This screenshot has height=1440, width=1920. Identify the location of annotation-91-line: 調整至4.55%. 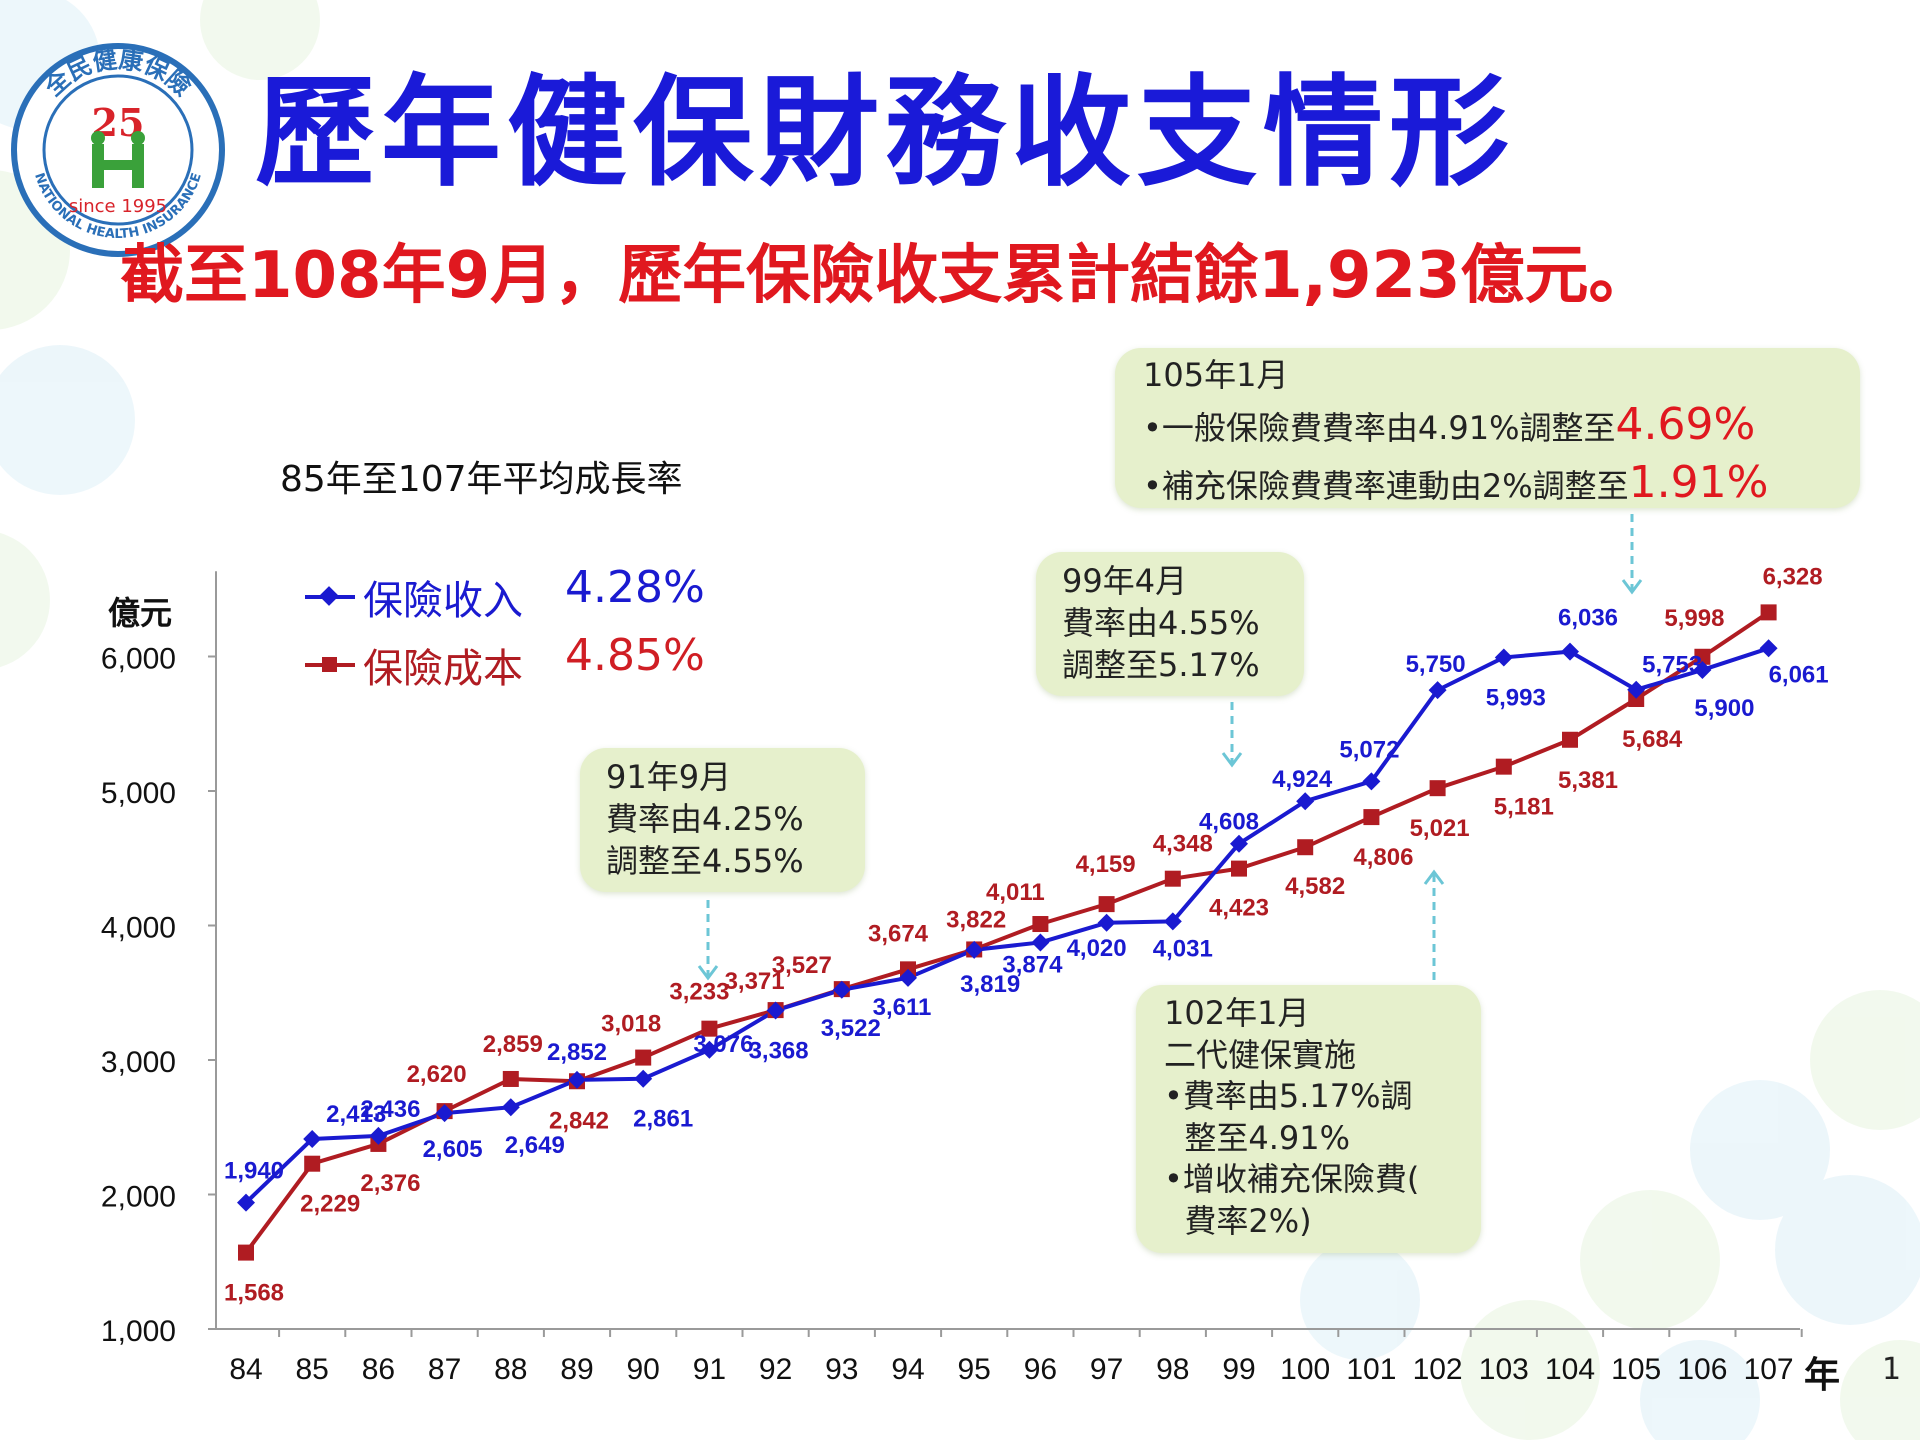
(705, 861).